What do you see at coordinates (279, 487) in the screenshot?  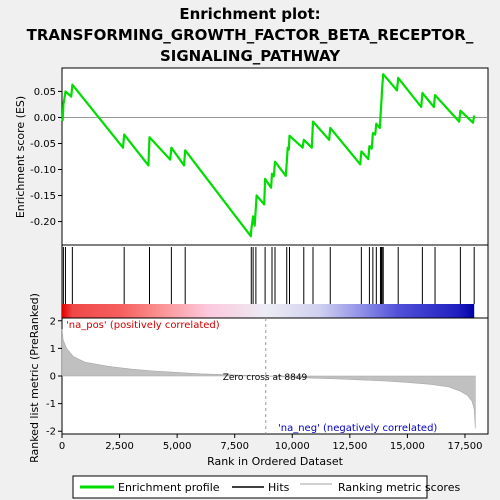 I see `legend-hits-label: Hits` at bounding box center [279, 487].